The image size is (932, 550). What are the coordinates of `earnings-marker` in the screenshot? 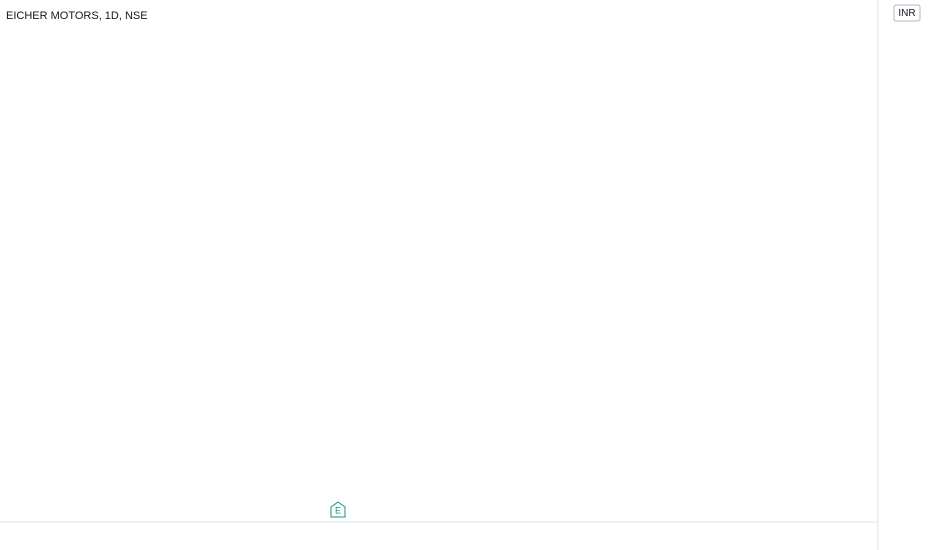 It's located at (338, 509).